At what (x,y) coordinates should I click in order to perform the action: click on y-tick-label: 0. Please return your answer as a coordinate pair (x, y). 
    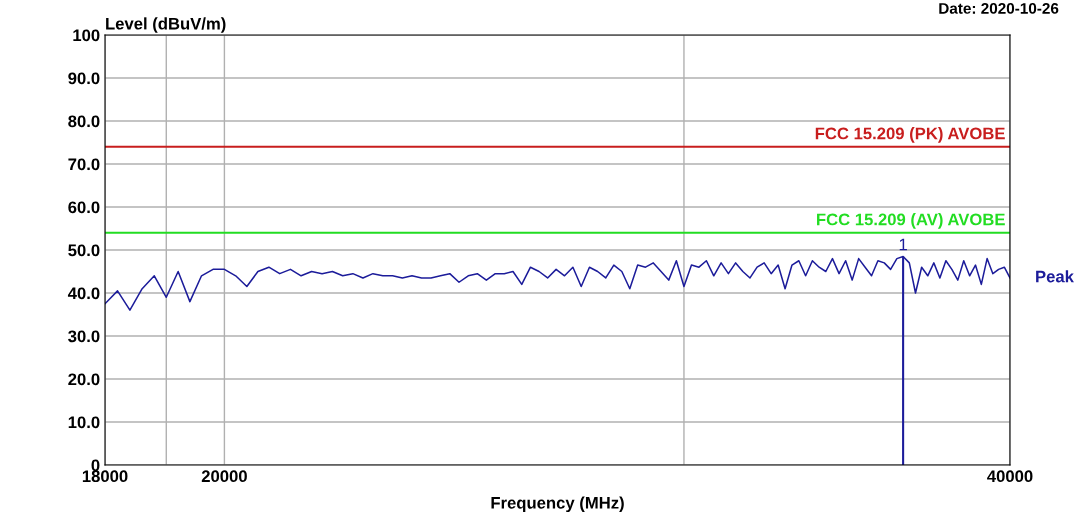
    Looking at the image, I should click on (95, 465).